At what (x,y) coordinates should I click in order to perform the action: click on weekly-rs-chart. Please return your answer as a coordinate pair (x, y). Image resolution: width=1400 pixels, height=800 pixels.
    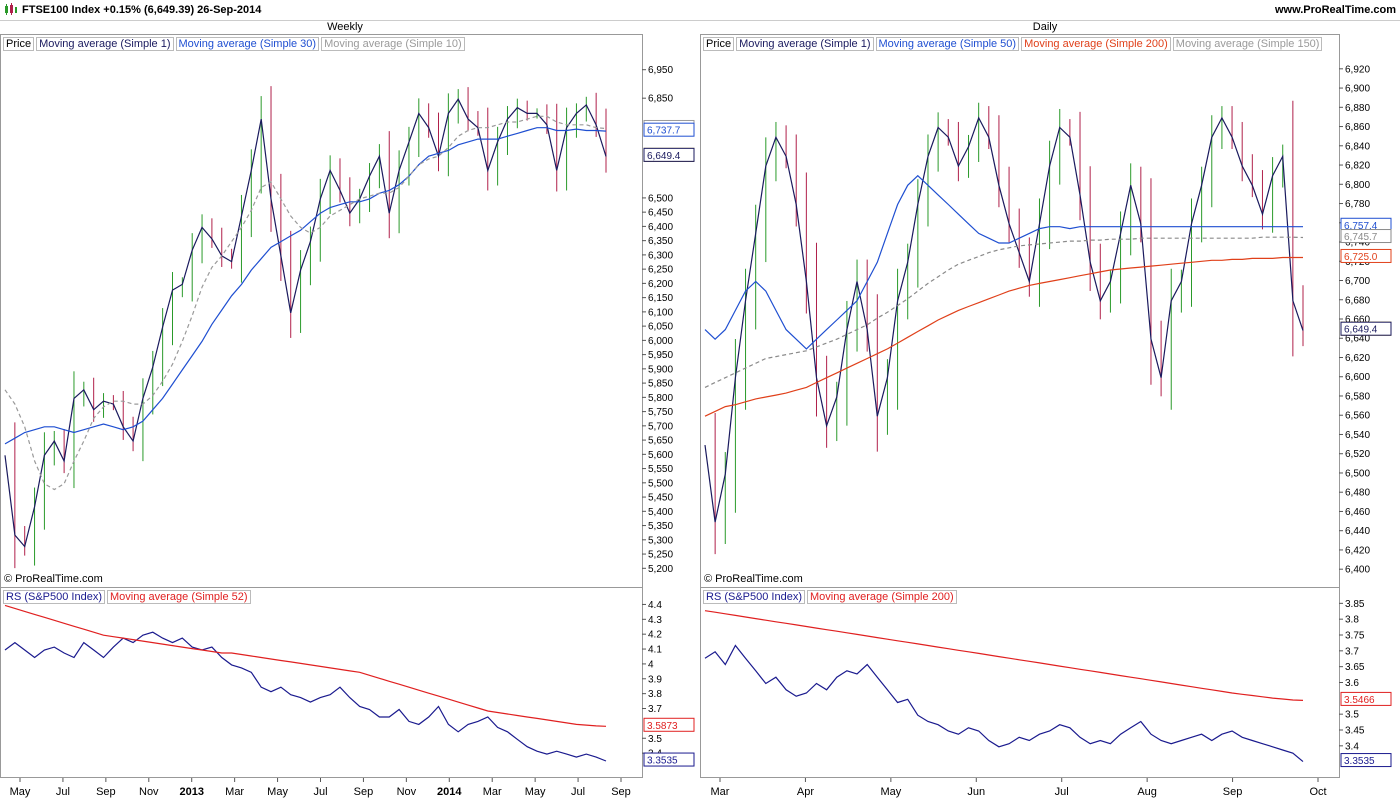
    Looking at the image, I should click on (305, 683).